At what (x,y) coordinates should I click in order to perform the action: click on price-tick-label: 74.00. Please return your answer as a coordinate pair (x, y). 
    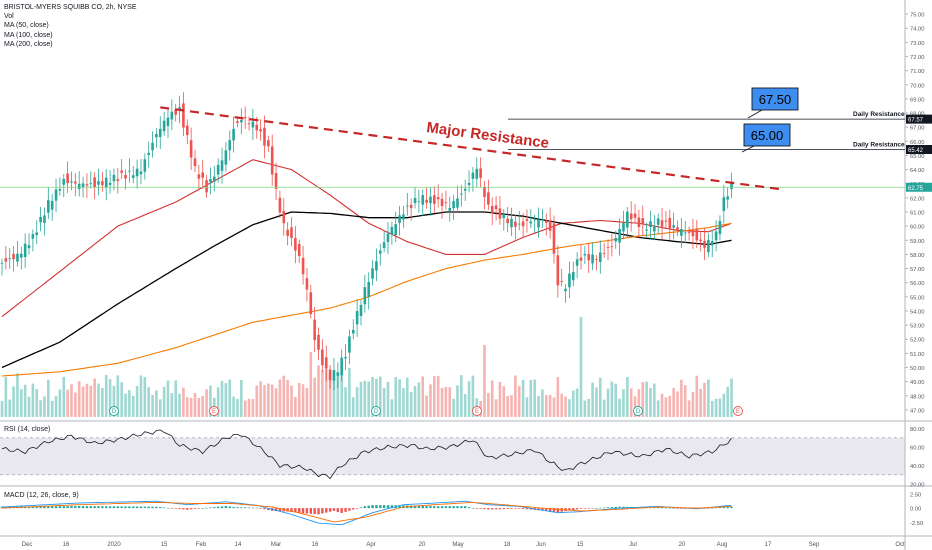
    Looking at the image, I should click on (917, 30).